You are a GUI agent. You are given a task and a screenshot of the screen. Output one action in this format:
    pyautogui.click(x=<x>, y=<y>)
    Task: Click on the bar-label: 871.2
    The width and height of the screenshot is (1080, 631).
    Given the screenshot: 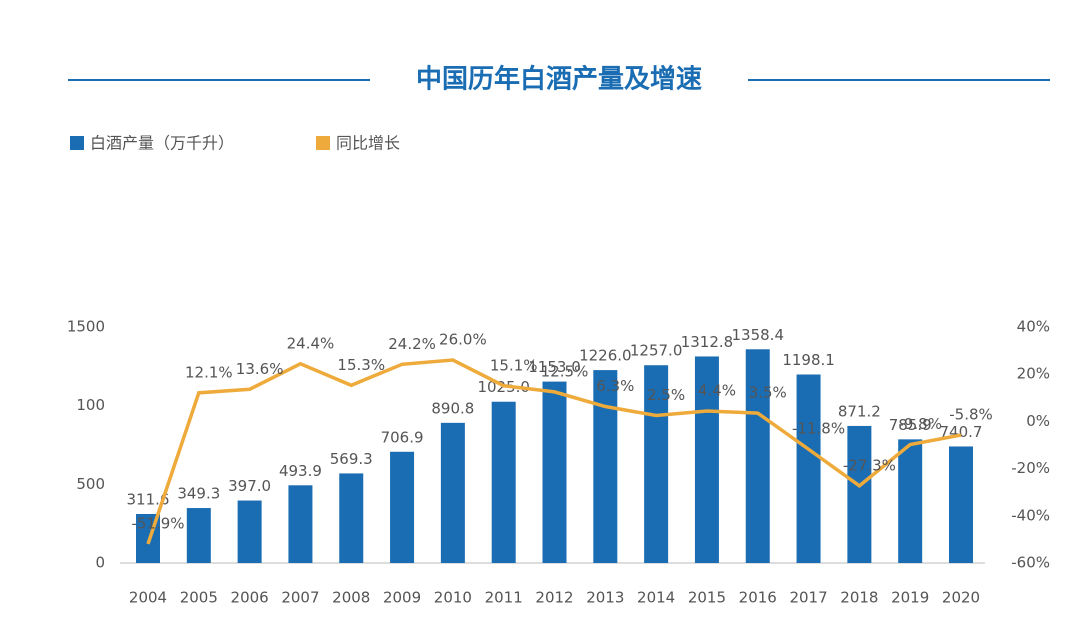 What is the action you would take?
    pyautogui.click(x=859, y=411)
    